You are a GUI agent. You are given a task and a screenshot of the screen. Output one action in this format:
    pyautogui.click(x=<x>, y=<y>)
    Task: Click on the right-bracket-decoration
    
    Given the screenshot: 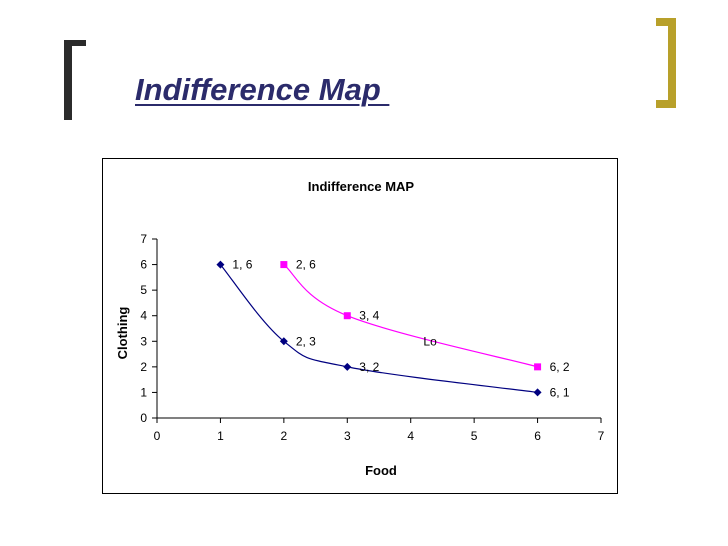 What is the action you would take?
    pyautogui.click(x=666, y=63)
    